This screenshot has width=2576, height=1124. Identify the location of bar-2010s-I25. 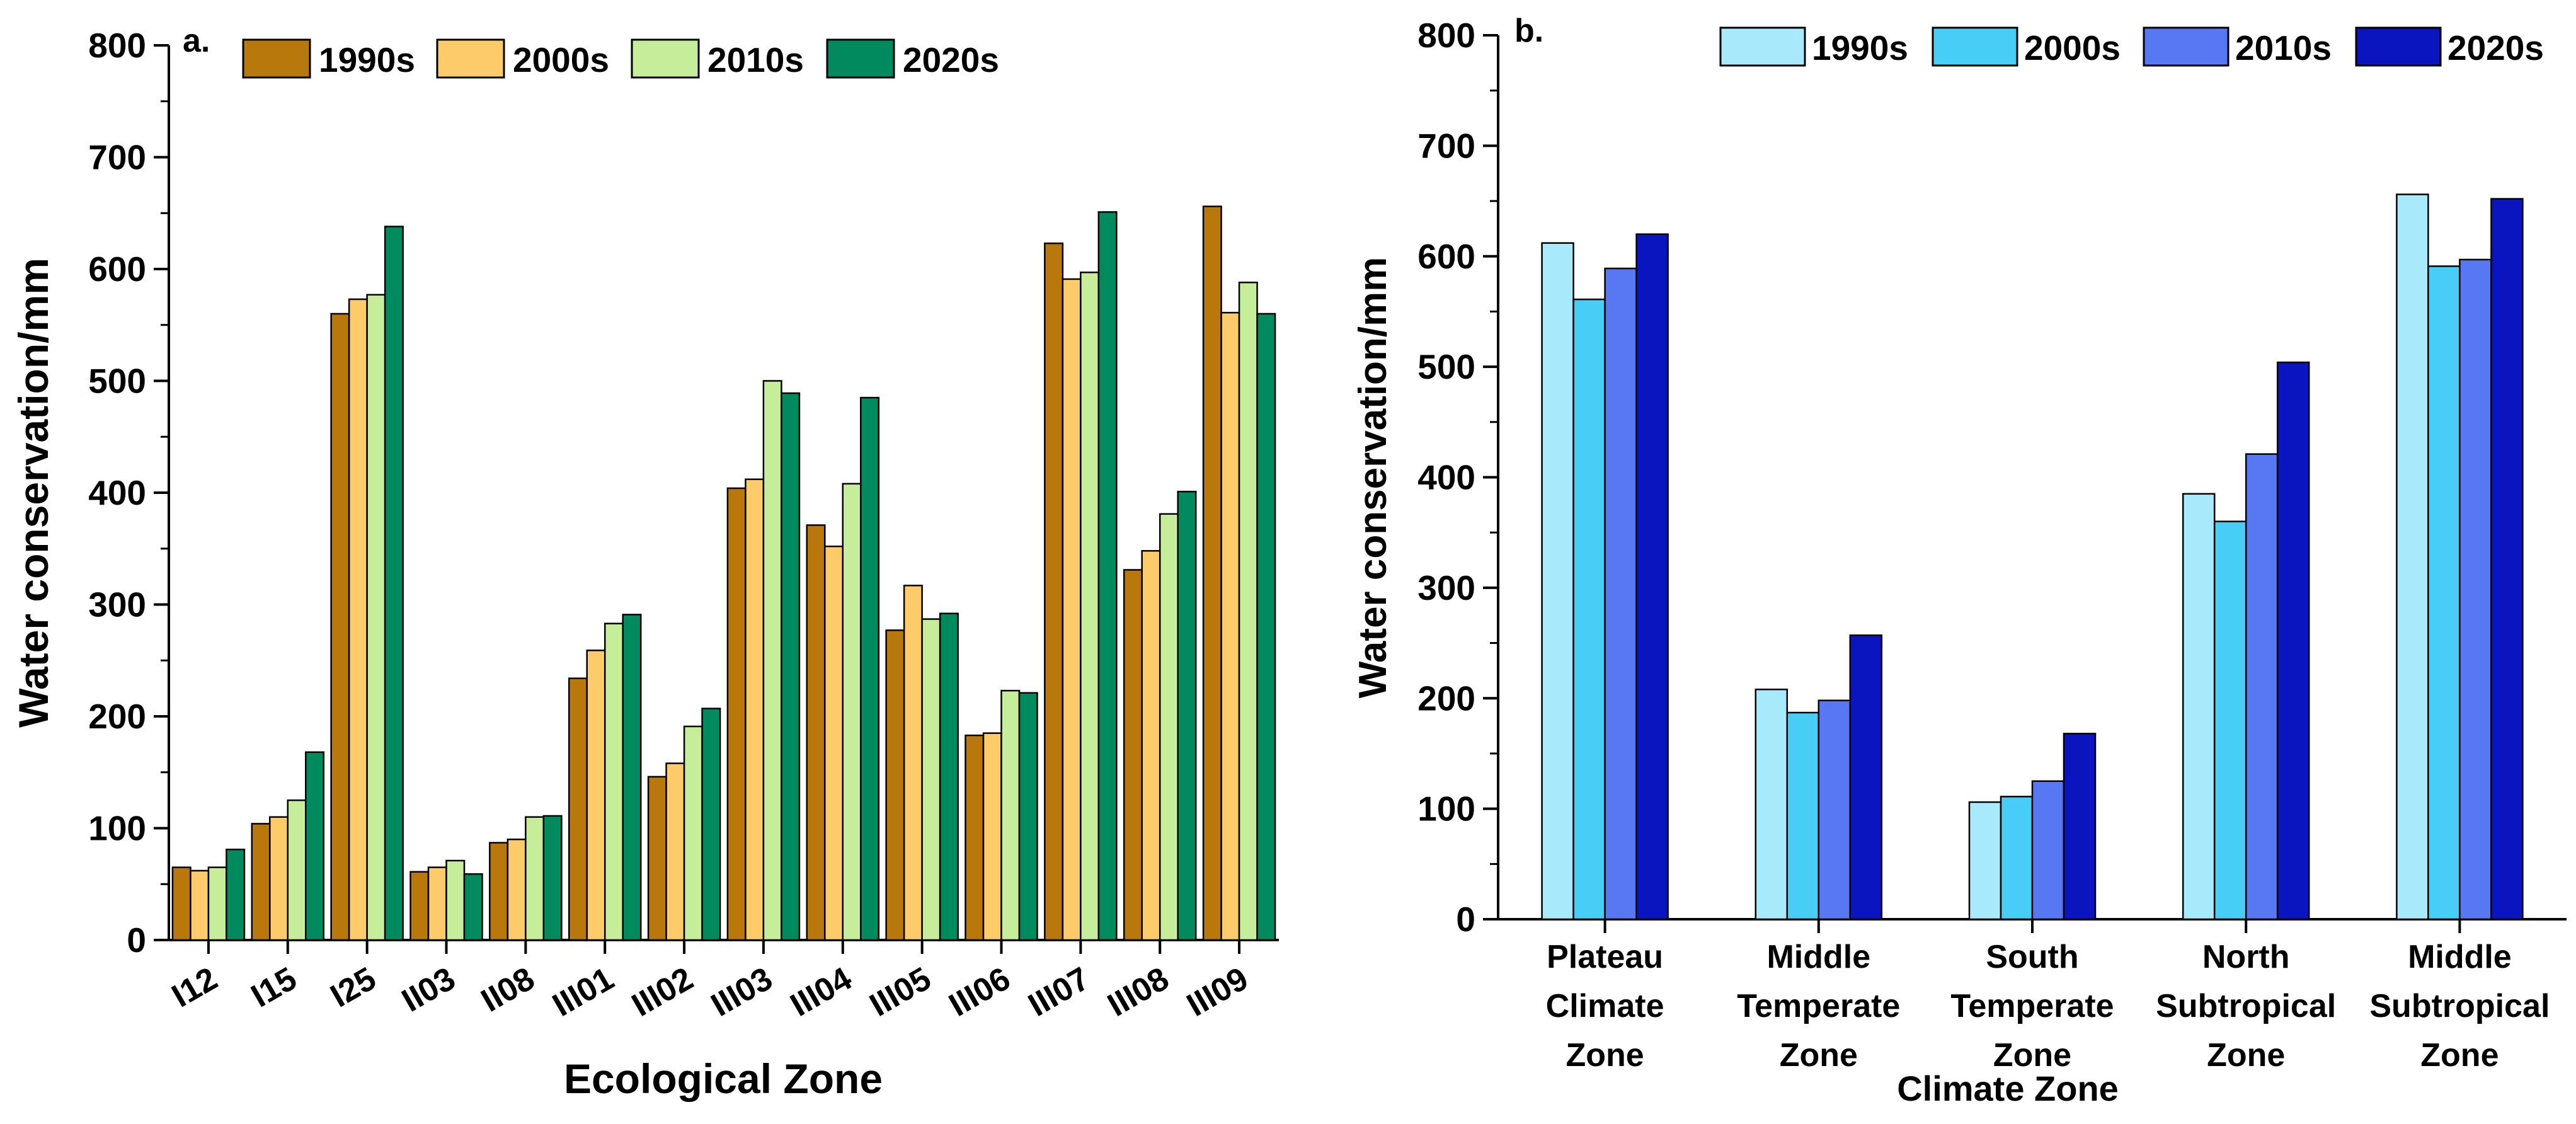
(376, 617).